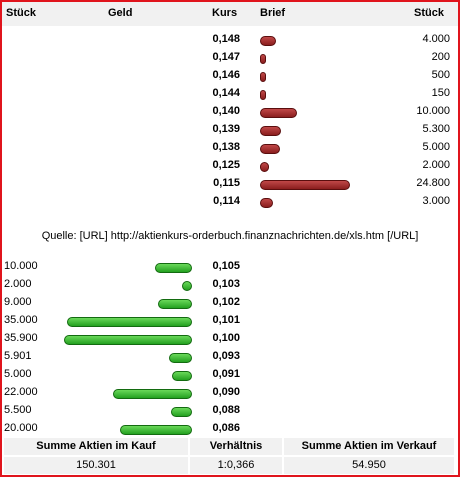 This screenshot has height=477, width=460. I want to click on ask-kurs: 0,146, so click(226, 75).